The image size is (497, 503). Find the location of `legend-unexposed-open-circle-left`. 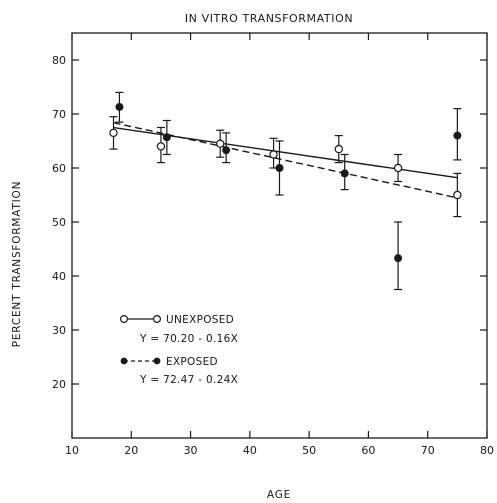

legend-unexposed-open-circle-left is located at coordinates (123, 319).